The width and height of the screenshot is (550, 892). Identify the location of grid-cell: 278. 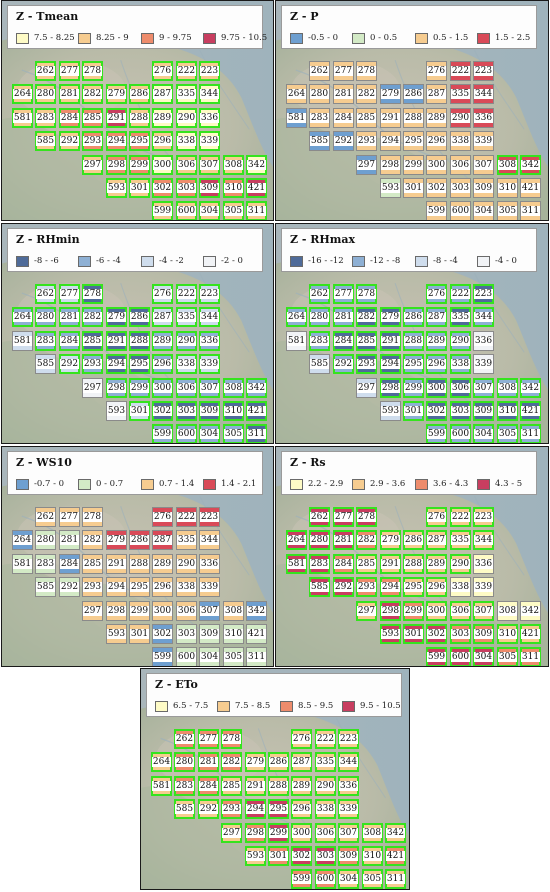
(231, 739).